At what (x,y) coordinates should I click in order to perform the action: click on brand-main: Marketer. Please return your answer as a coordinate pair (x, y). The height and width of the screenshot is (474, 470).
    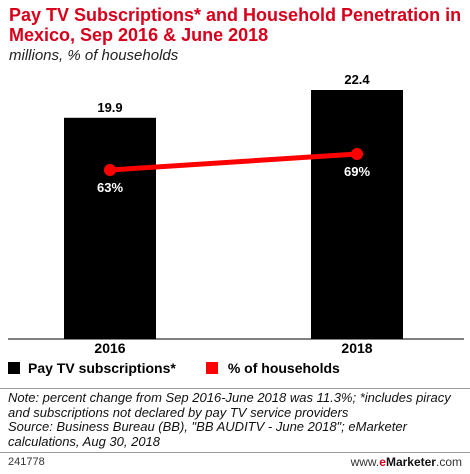
    Looking at the image, I should click on (410, 462).